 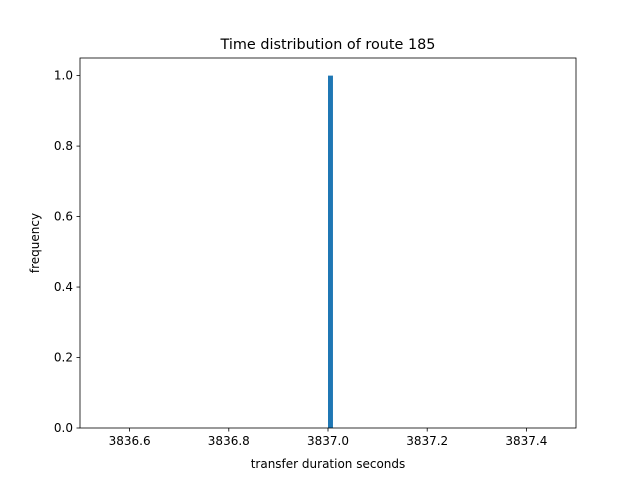 What do you see at coordinates (526, 441) in the screenshot?
I see `x-tick-label-4: 3837.4` at bounding box center [526, 441].